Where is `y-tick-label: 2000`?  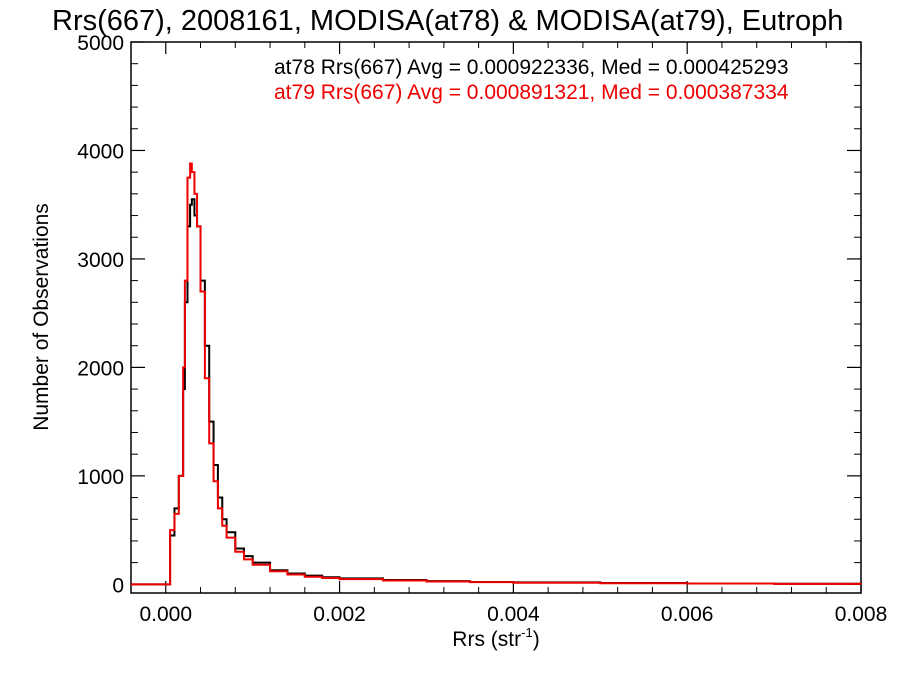 y-tick-label: 2000 is located at coordinates (100, 368).